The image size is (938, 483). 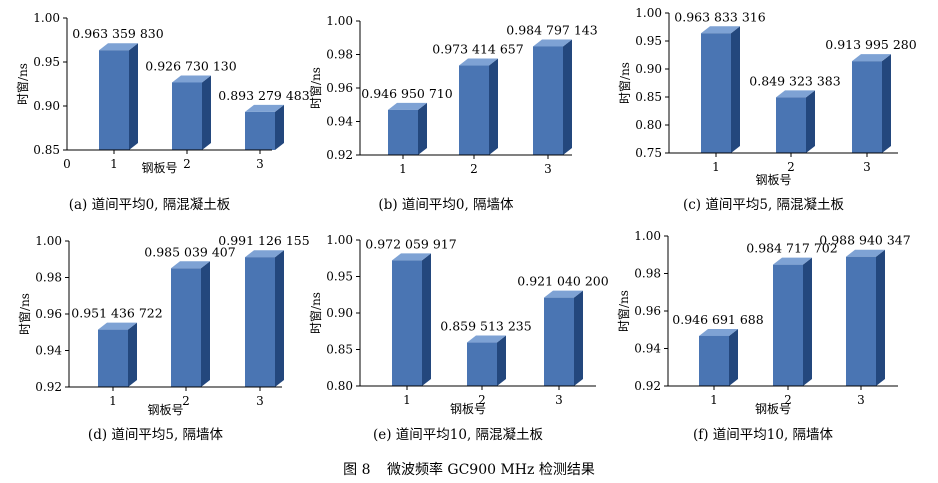 What do you see at coordinates (339, 55) in the screenshot?
I see `y-tick-label: 0.98` at bounding box center [339, 55].